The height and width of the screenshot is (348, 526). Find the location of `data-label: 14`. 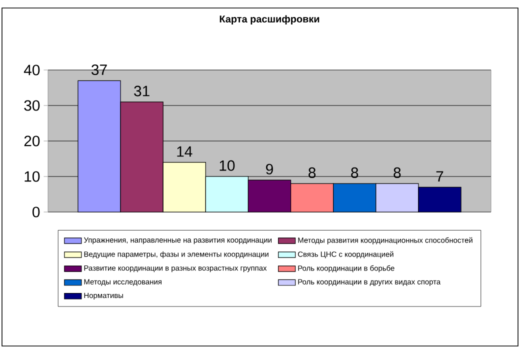

data-label: 14 is located at coordinates (184, 151).